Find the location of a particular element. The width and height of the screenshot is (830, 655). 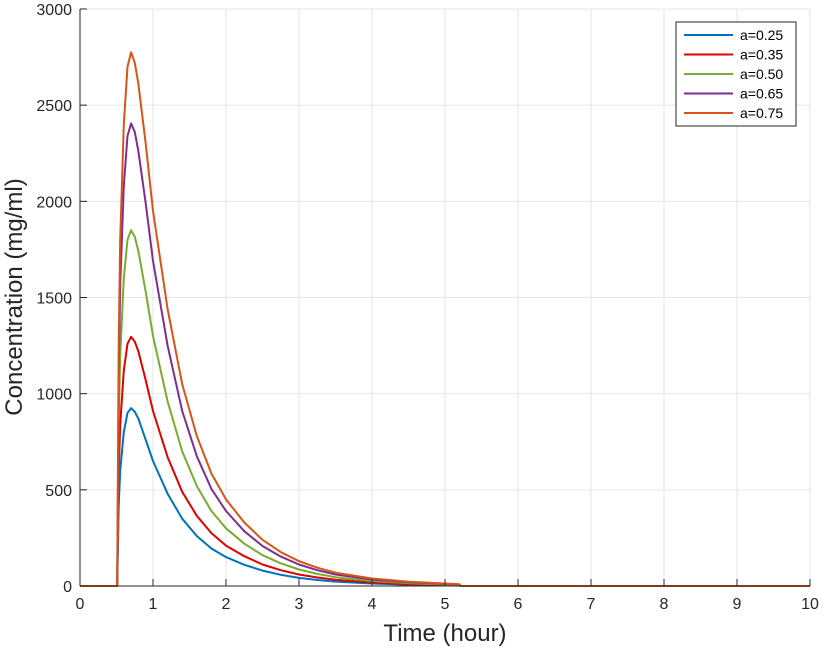

legend-label: a=0.25 is located at coordinates (761, 35).